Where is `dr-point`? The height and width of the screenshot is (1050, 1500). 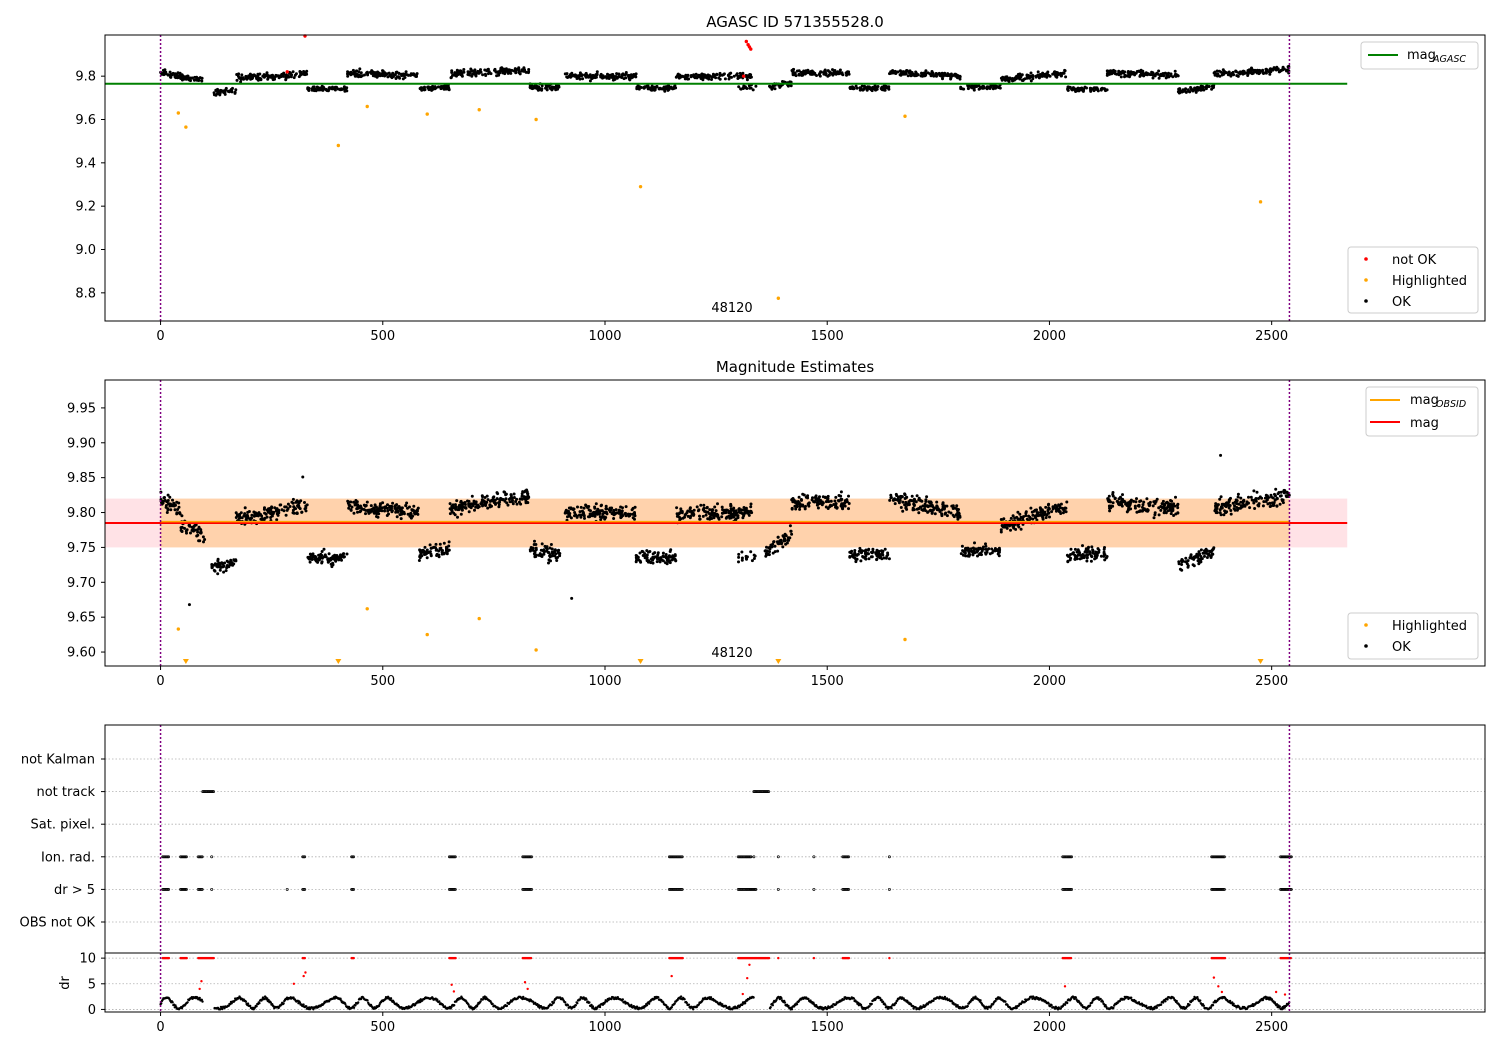 dr-point is located at coordinates (391, 998).